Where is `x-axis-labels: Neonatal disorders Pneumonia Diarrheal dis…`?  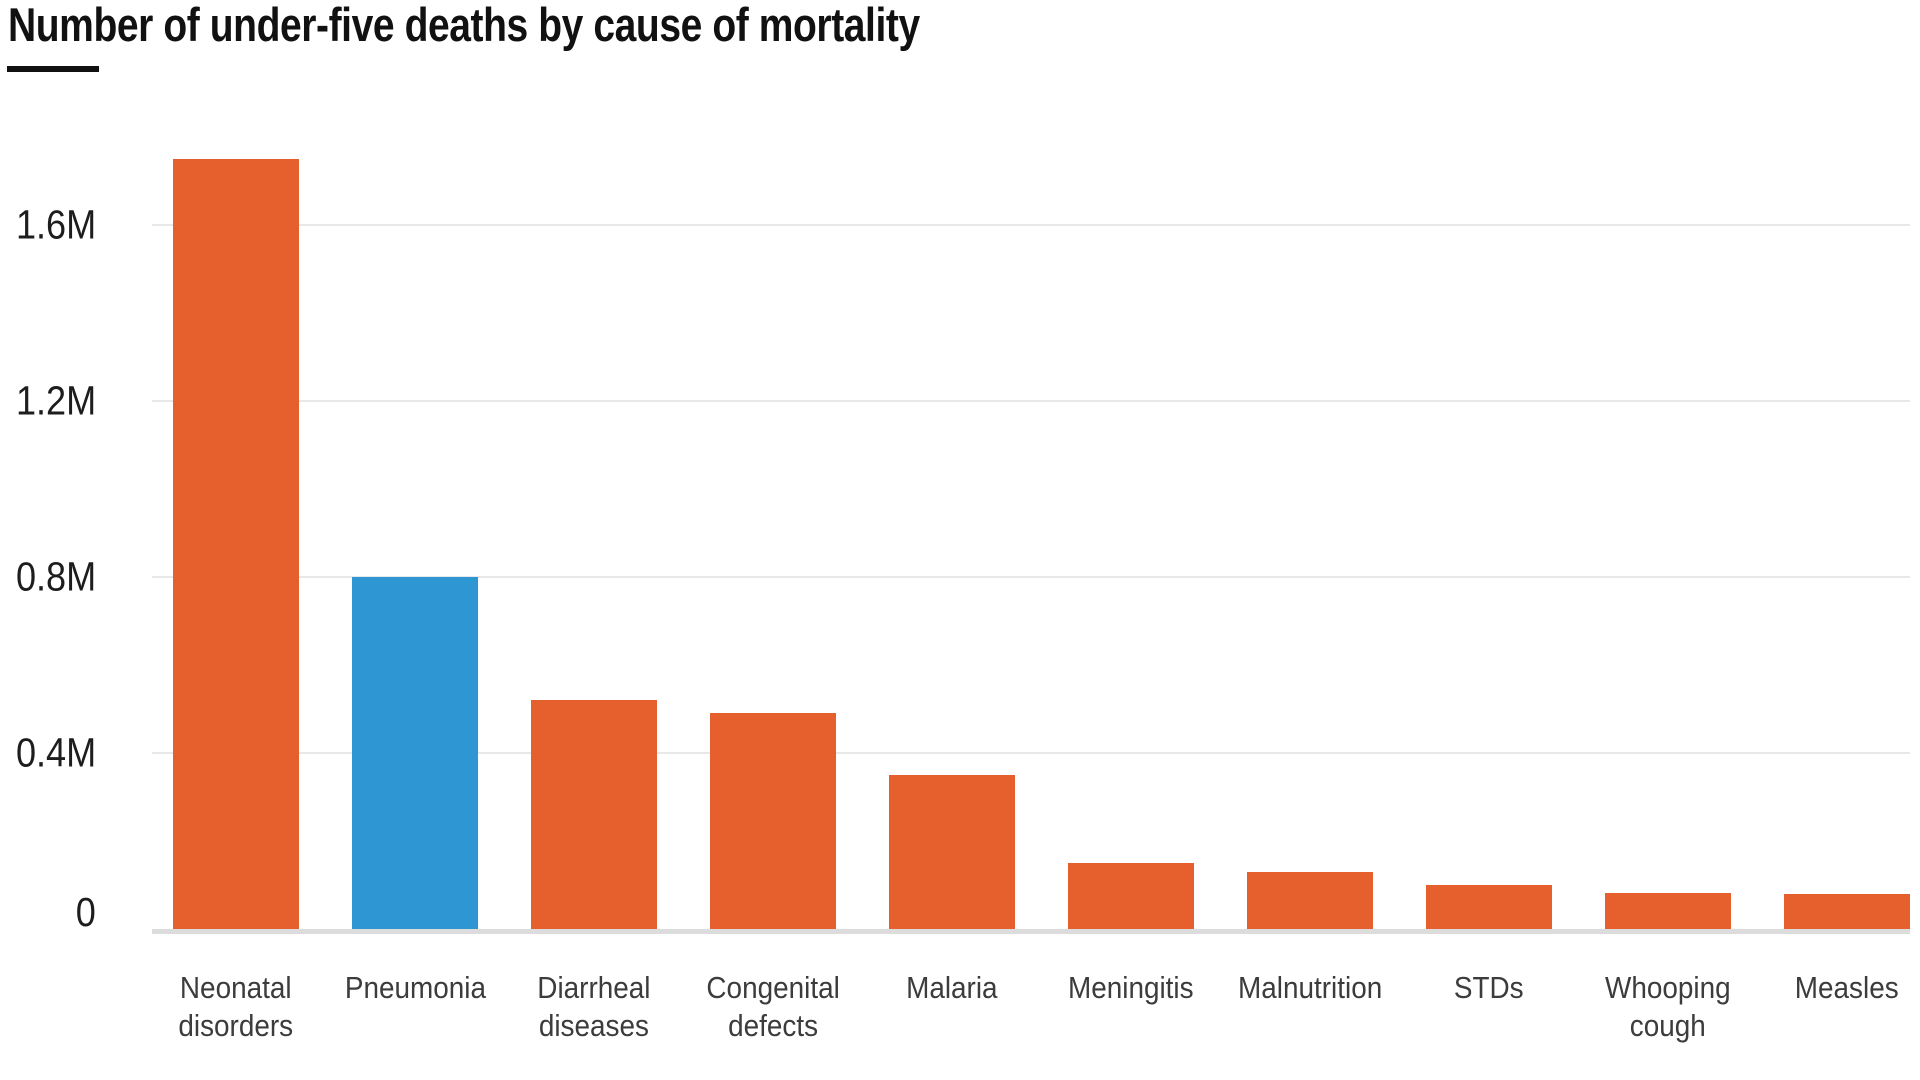 x-axis-labels: Neonatal disorders Pneumonia Diarrheal dis… is located at coordinates (960, 1024).